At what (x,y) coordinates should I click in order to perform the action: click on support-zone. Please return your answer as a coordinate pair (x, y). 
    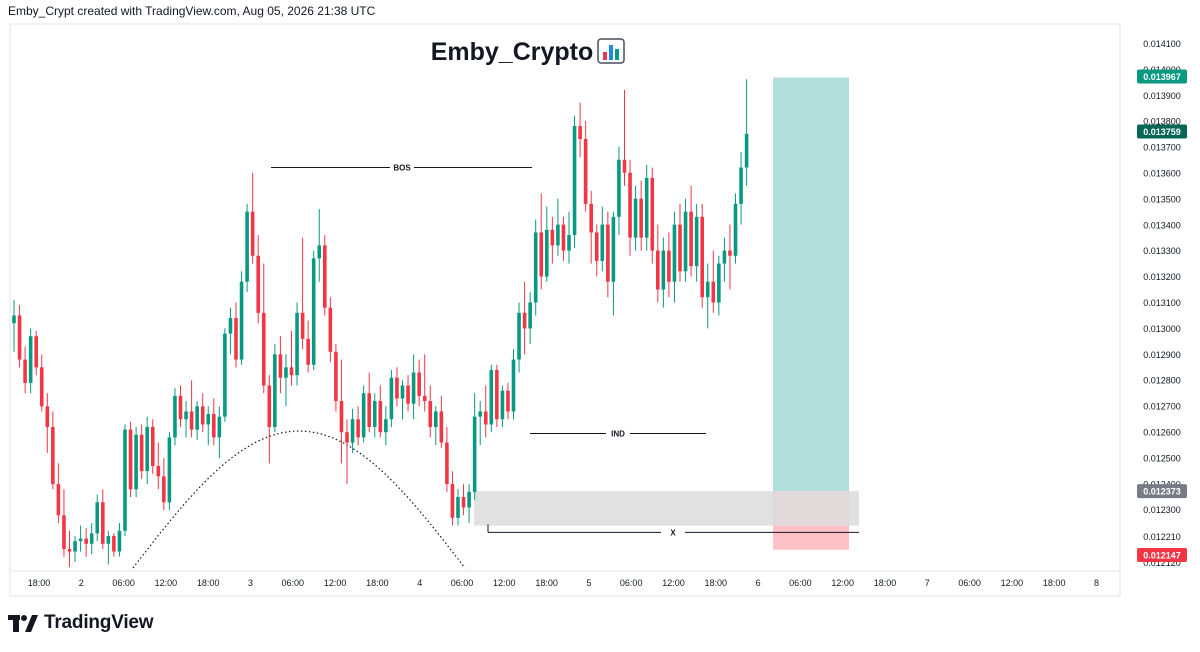
    Looking at the image, I should click on (666, 508).